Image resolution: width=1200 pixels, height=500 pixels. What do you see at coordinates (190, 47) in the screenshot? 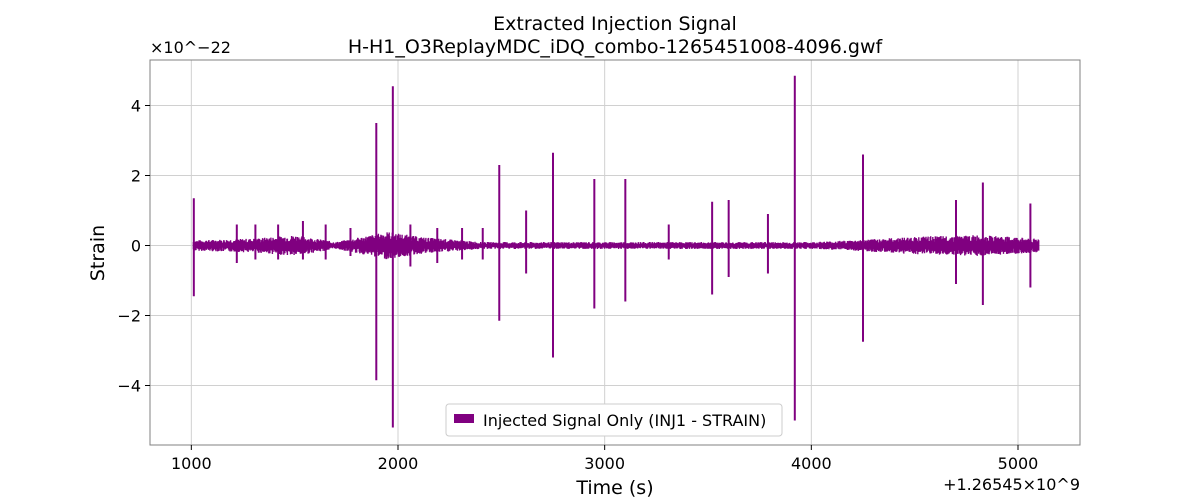
I see `y-scale-label: ×10^−22` at bounding box center [190, 47].